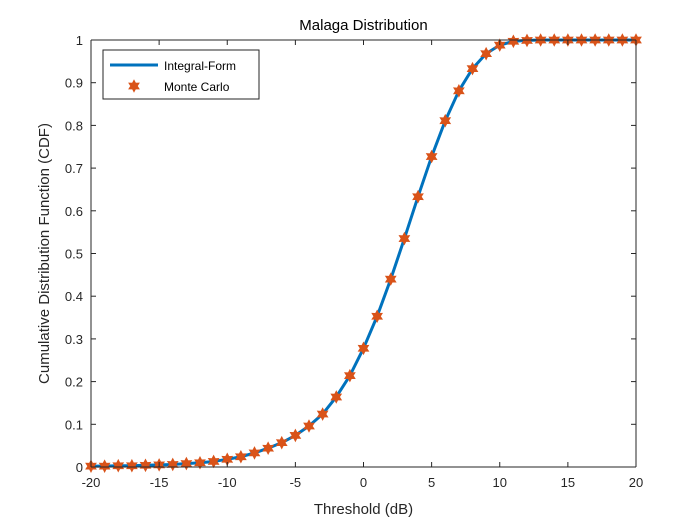 Image resolution: width=700 pixels, height=525 pixels. Describe the element at coordinates (74, 339) in the screenshot. I see `y-tick-label: 0.3` at that location.